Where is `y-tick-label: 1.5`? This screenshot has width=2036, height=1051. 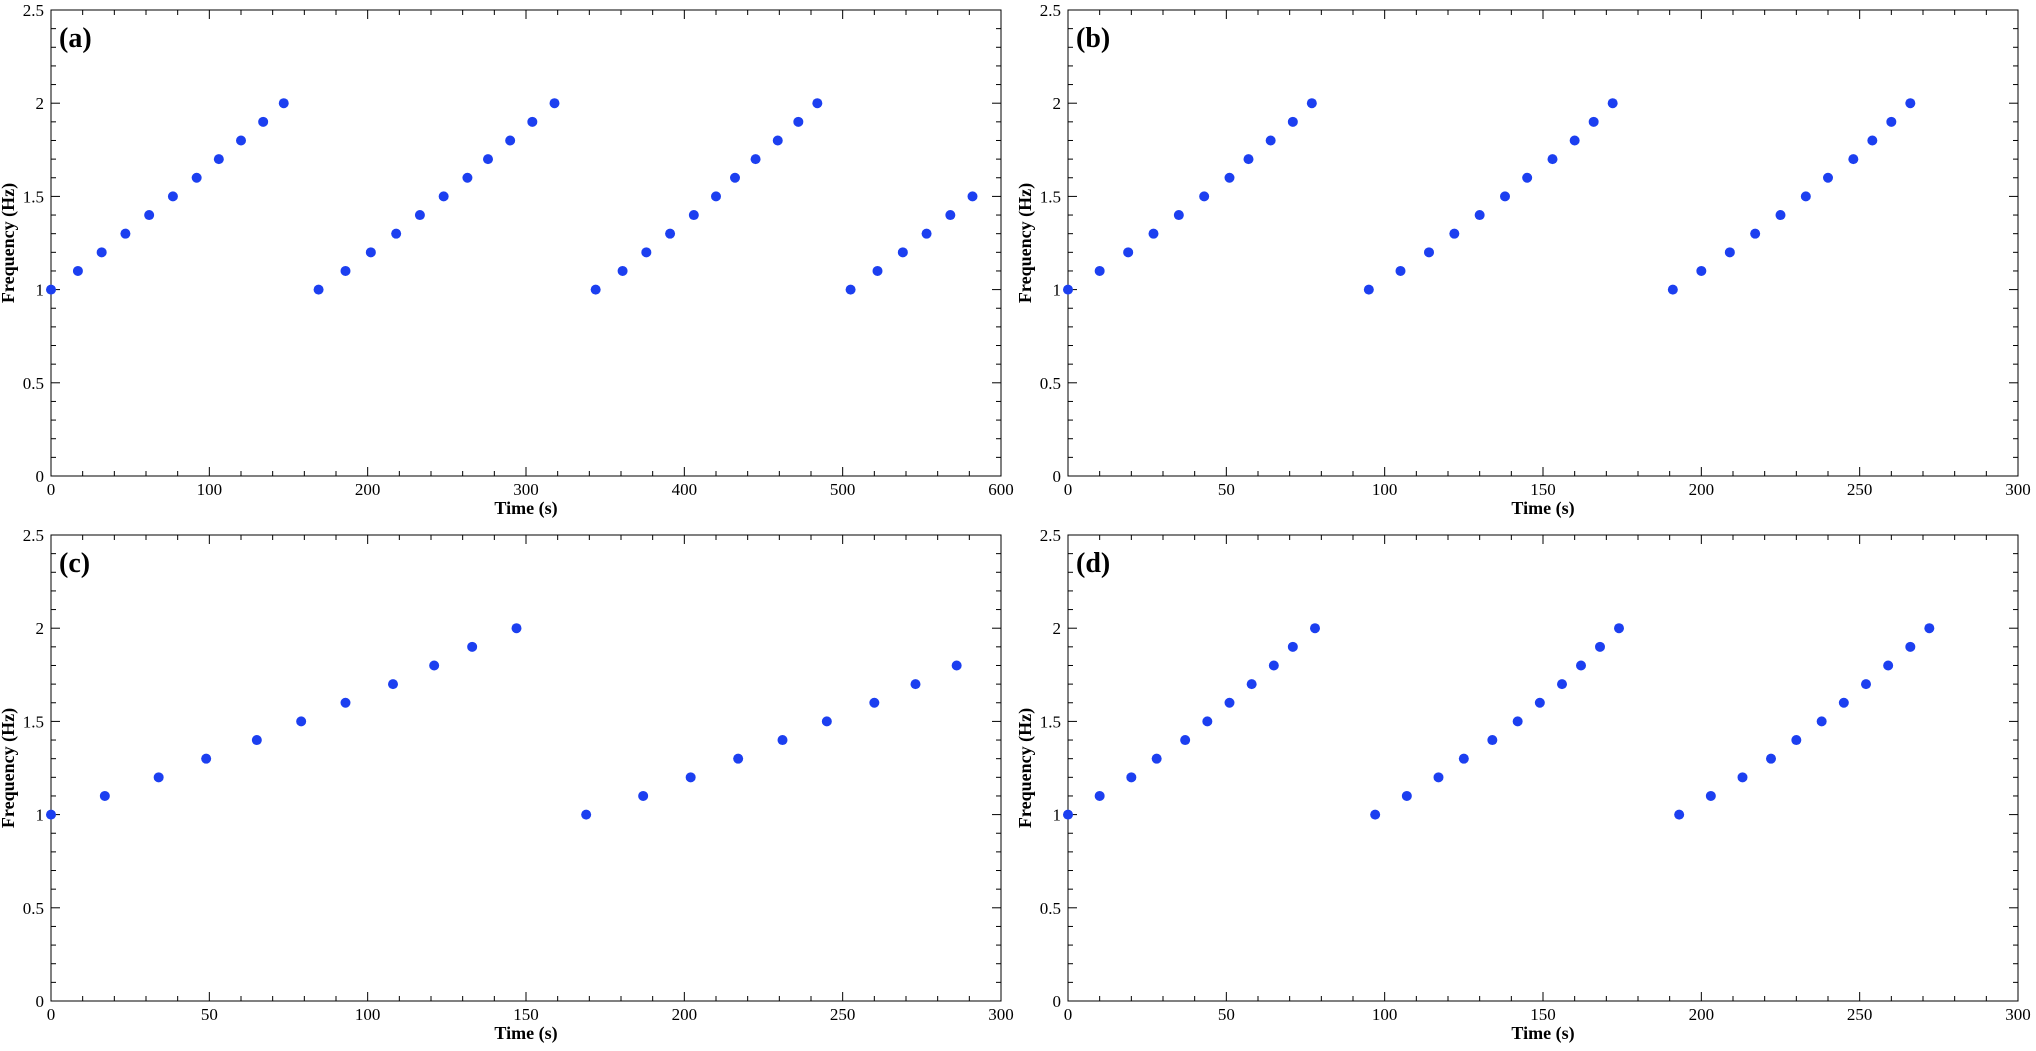 y-tick-label: 1.5 is located at coordinates (33, 721).